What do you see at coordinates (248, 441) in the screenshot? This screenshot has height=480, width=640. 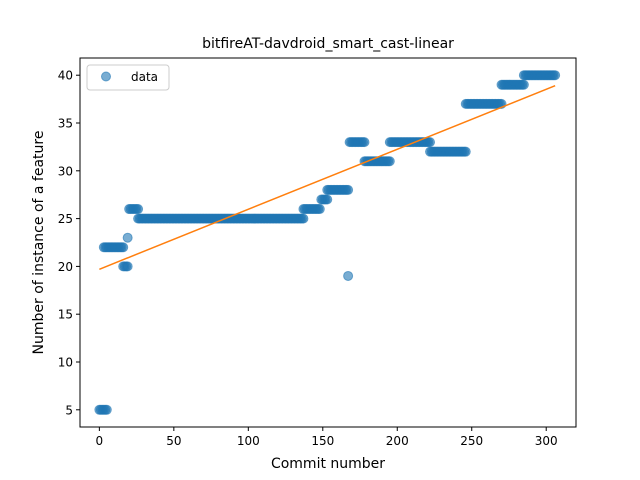 I see `x-tick-label: 100` at bounding box center [248, 441].